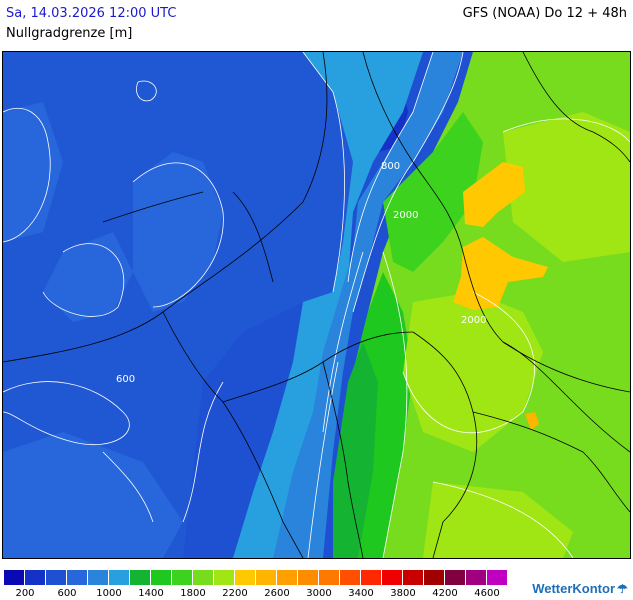 The image size is (633, 600). I want to click on legend-tick-label: 4200, so click(445, 593).